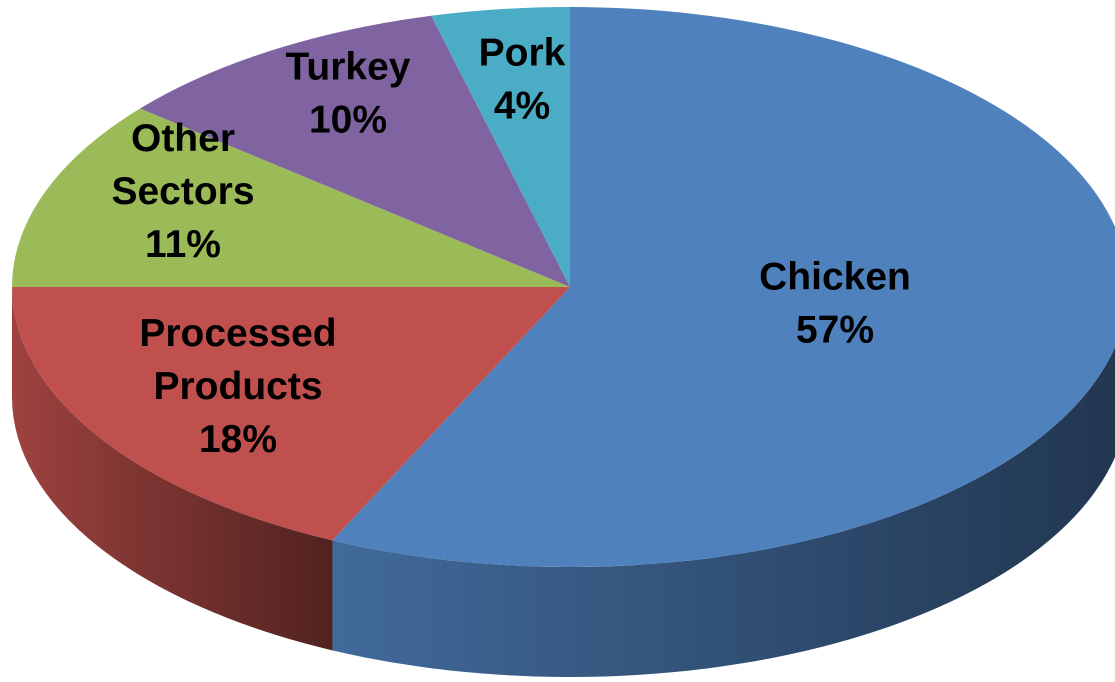 This screenshot has width=1115, height=682. Describe the element at coordinates (238, 439) in the screenshot. I see `slice-value-label-processed-products: 18%` at that location.